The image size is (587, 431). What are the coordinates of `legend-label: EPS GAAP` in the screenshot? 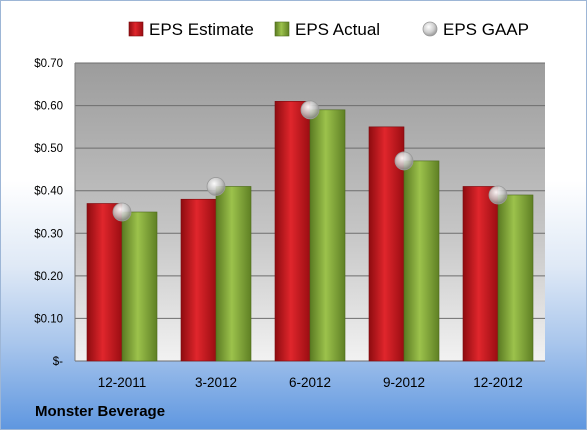 It's located at (486, 29).